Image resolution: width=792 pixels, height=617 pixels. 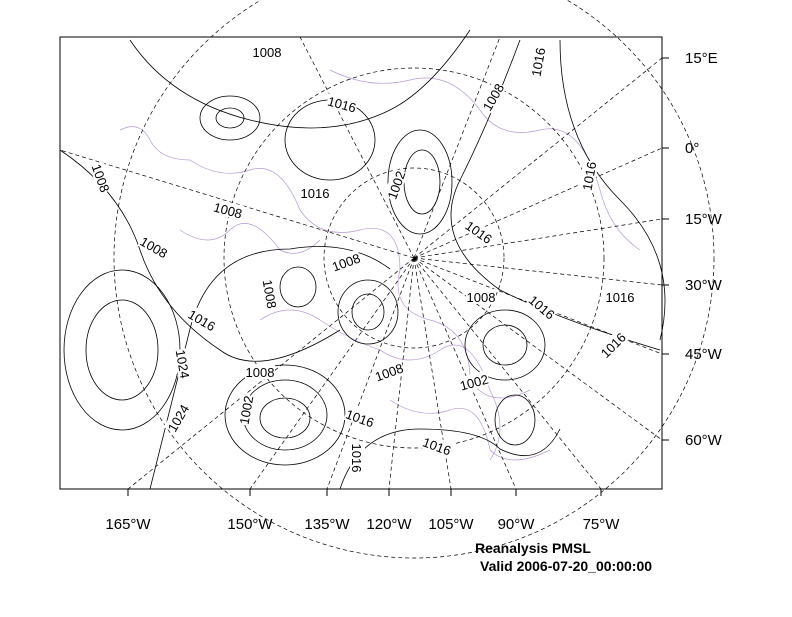 I want to click on latitude-label: 15°E, so click(x=701, y=58).